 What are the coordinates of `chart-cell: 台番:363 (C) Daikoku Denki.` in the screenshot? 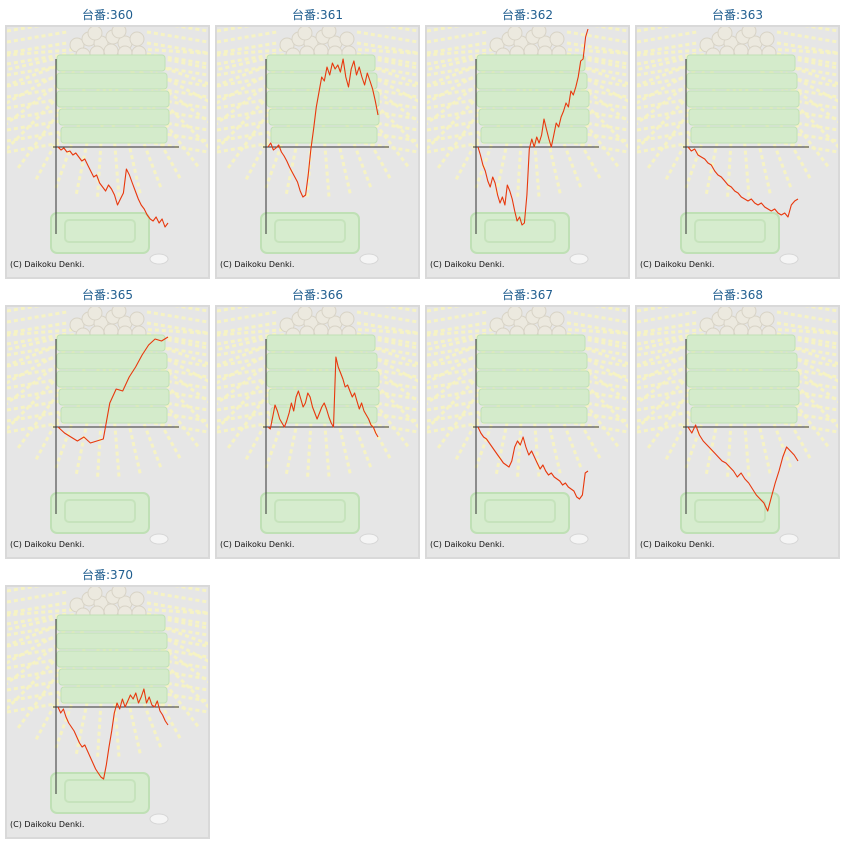 It's located at (737, 143).